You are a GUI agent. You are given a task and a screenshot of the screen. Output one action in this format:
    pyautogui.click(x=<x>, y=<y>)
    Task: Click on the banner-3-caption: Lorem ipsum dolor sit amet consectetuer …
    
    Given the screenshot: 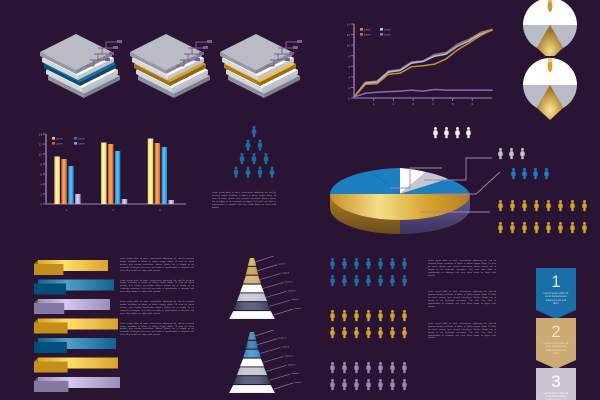 What is the action you would take?
    pyautogui.click(x=556, y=395)
    